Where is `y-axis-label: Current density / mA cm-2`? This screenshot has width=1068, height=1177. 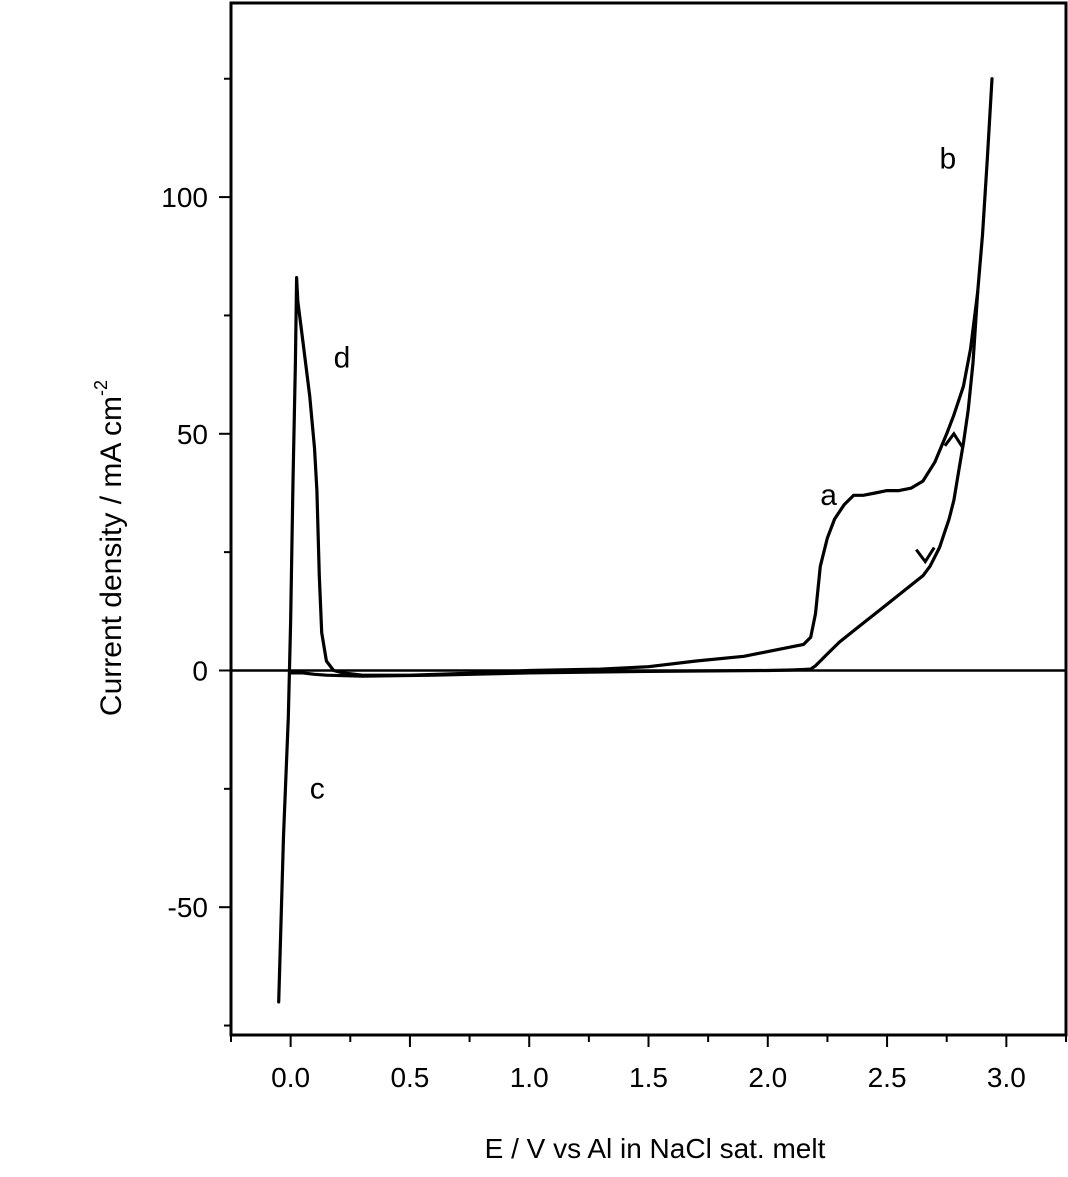 y-axis-label: Current density / mA cm-2 is located at coordinates (109, 548).